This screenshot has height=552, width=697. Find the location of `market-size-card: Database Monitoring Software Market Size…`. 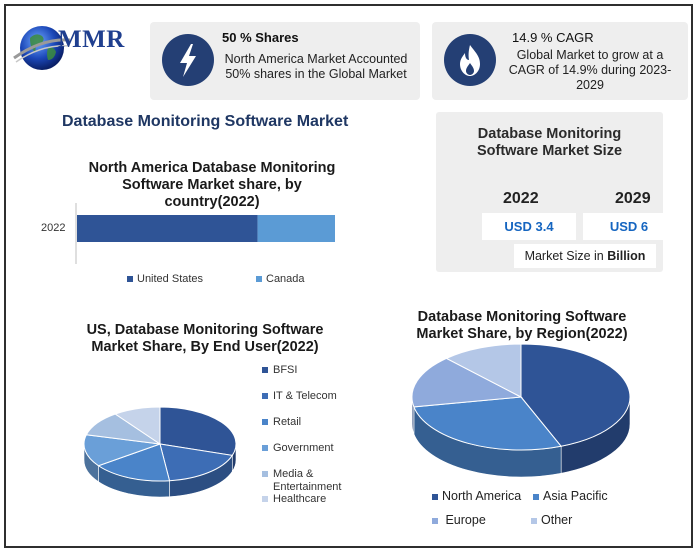

market-size-card: Database Monitoring Software Market Size… is located at coordinates (555, 192).